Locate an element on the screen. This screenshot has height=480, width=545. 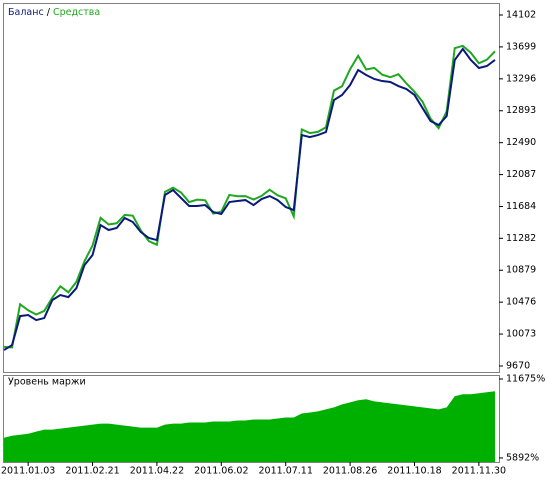
x-tick-label: 2011.06.02 is located at coordinates (221, 471).